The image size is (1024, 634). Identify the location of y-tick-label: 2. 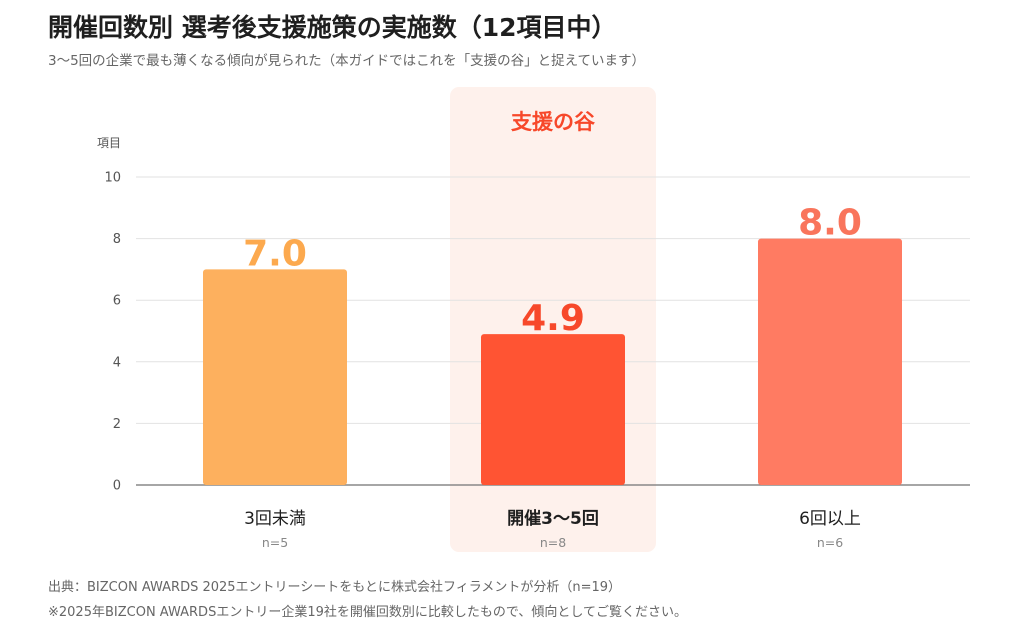
(117, 424).